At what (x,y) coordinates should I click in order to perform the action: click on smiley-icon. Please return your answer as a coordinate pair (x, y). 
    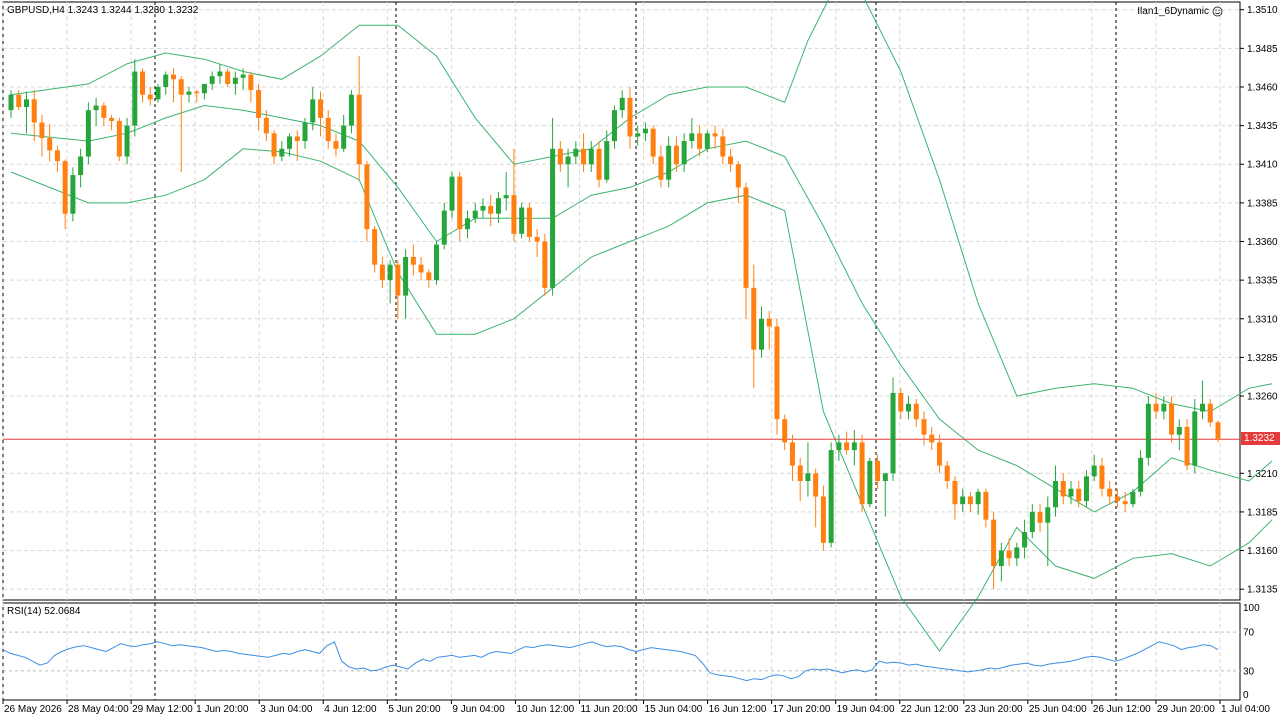
    Looking at the image, I should click on (1217, 11).